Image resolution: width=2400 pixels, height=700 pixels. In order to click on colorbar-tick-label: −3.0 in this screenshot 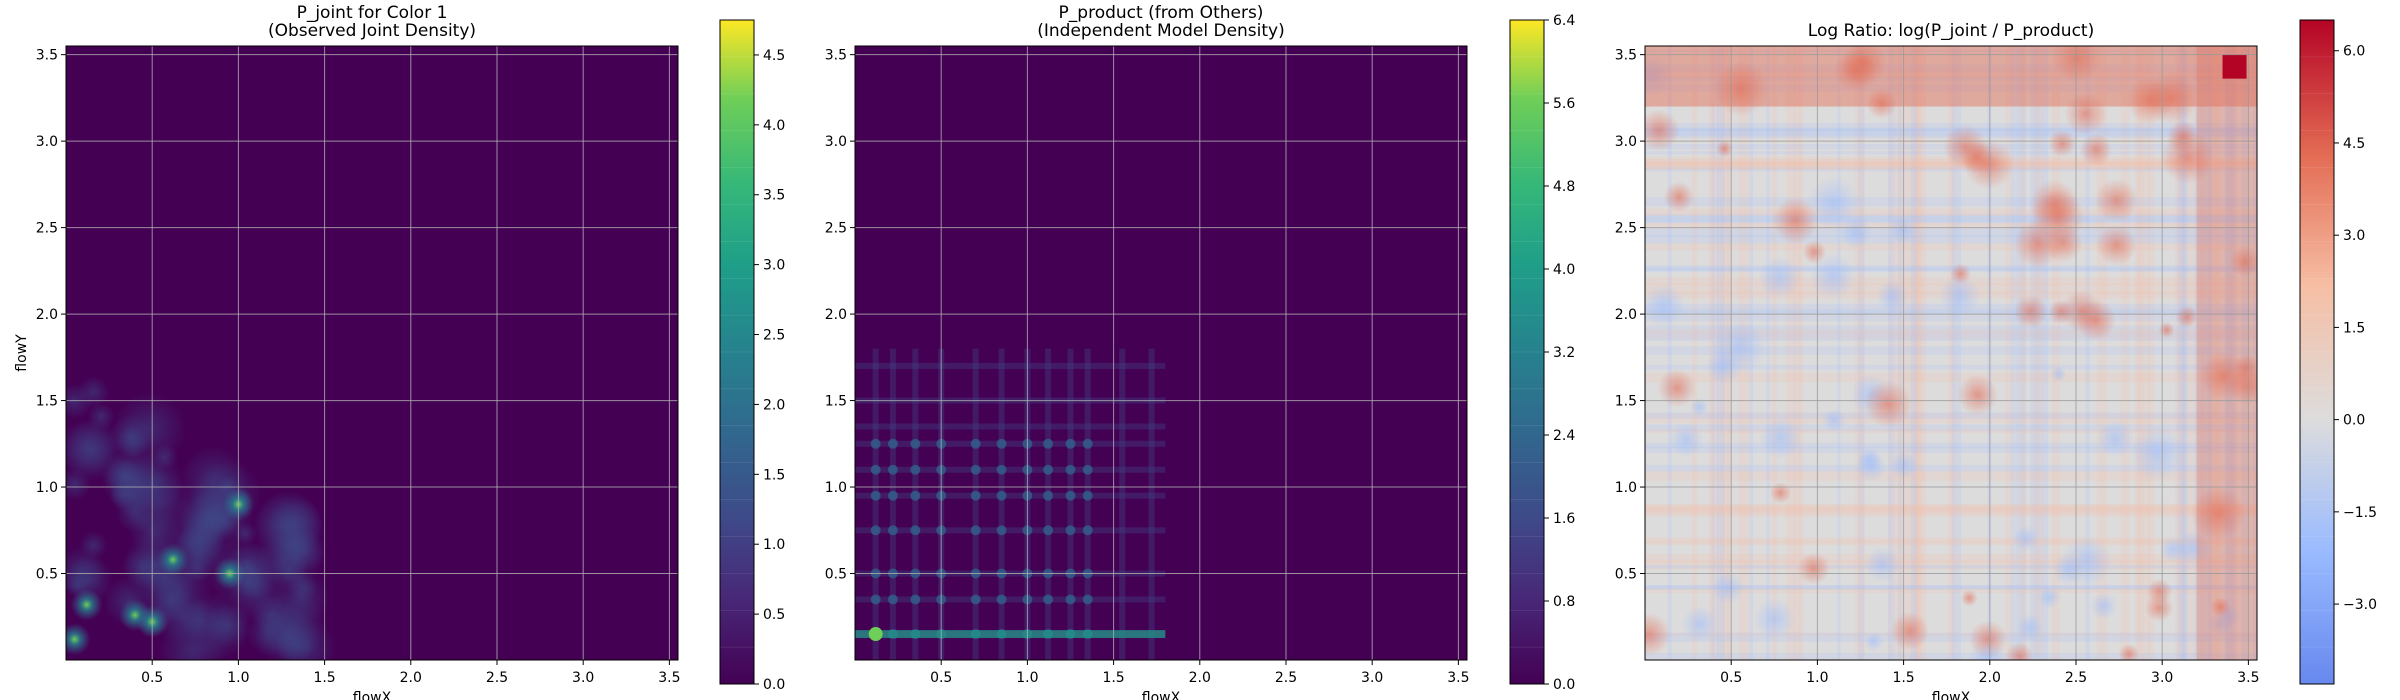, I will do `click(2360, 605)`.